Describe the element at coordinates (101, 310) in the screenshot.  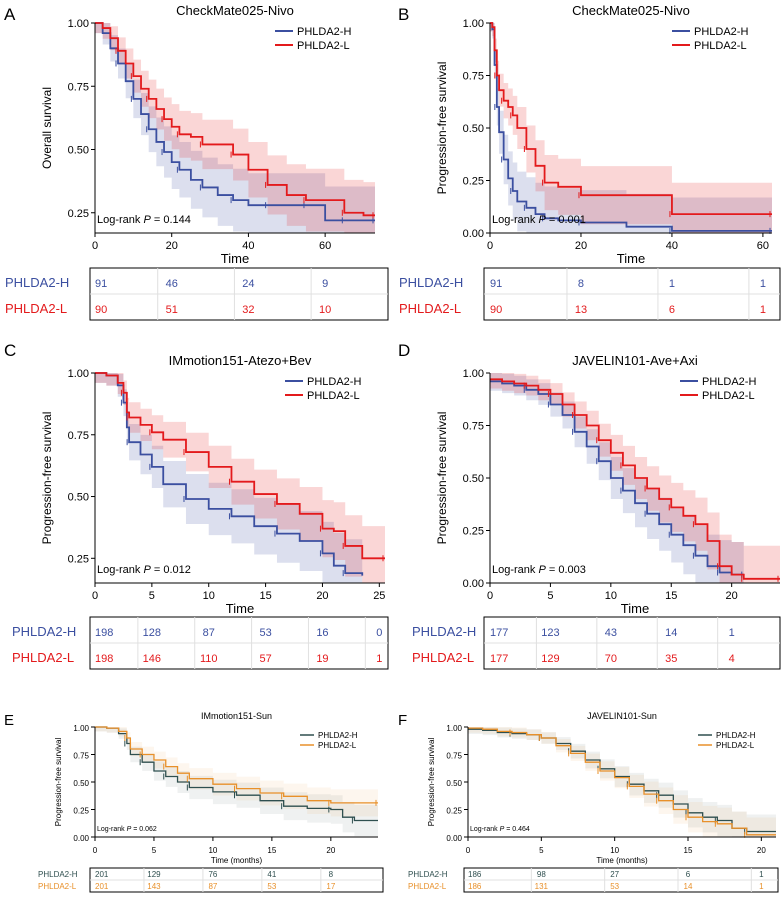
I see `risk-table-count: 90` at that location.